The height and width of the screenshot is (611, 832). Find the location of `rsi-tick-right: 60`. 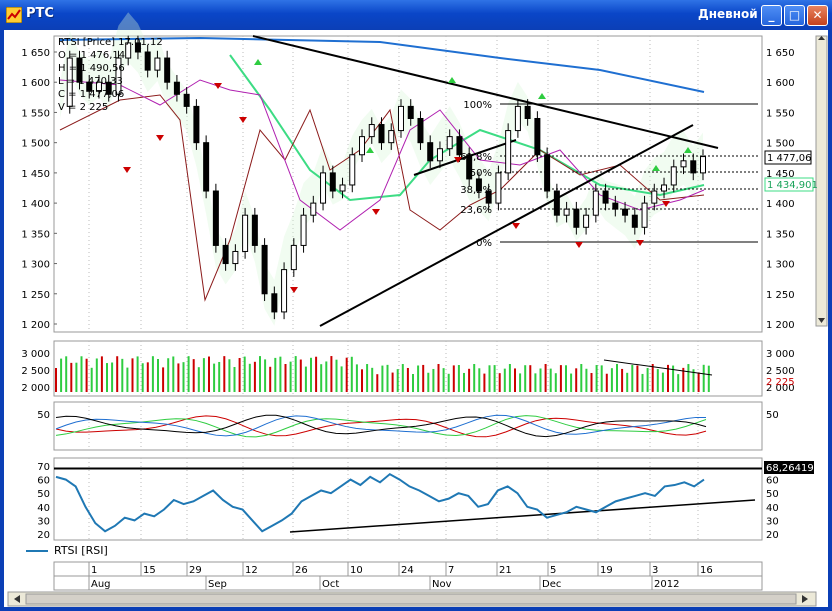

rsi-tick-right: 60 is located at coordinates (772, 481).